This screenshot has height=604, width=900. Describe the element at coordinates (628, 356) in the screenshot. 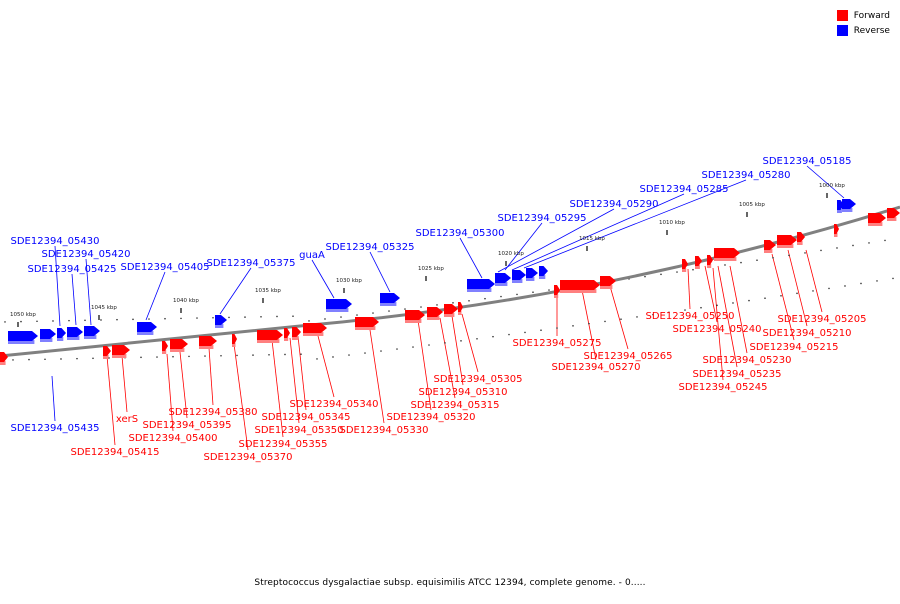

I see `gene-label: SDE12394_05265` at that location.